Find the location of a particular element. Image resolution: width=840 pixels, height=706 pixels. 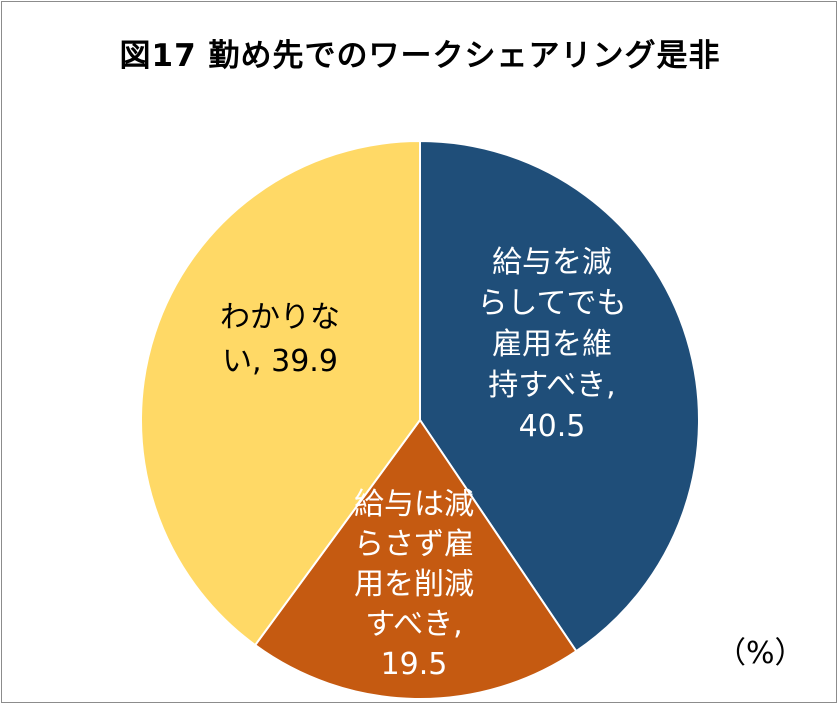

slice-label-2: 給与は減らさず雇用を削減すべき, is located at coordinates (414, 564).